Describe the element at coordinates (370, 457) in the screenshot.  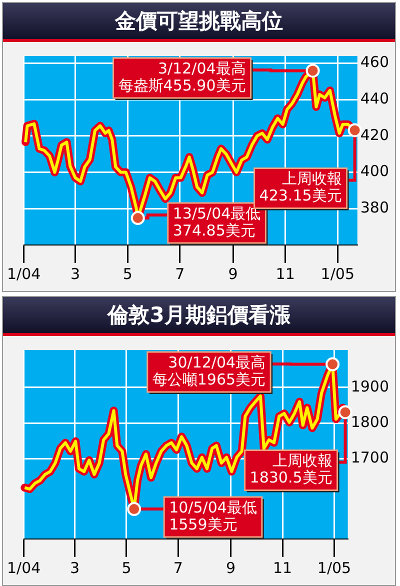
I see `y-tick-label: 1700` at that location.